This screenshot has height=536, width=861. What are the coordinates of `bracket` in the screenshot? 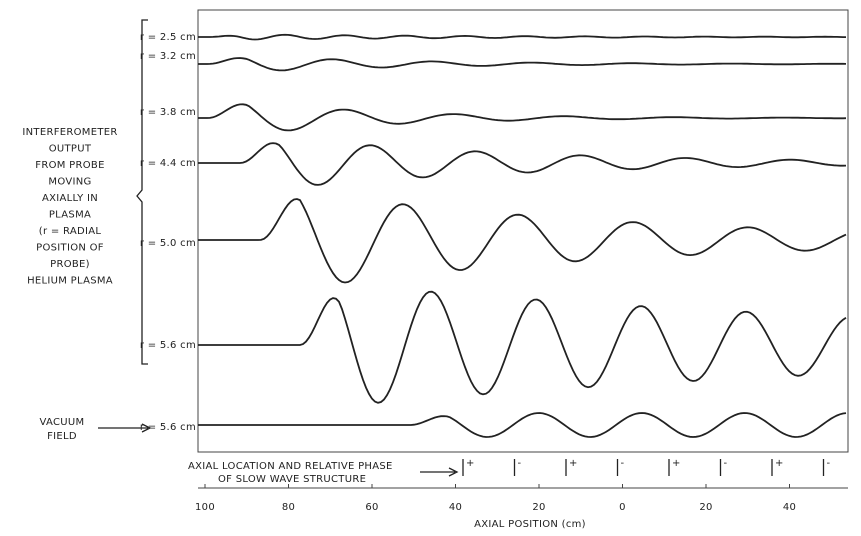 It's located at (142, 192).